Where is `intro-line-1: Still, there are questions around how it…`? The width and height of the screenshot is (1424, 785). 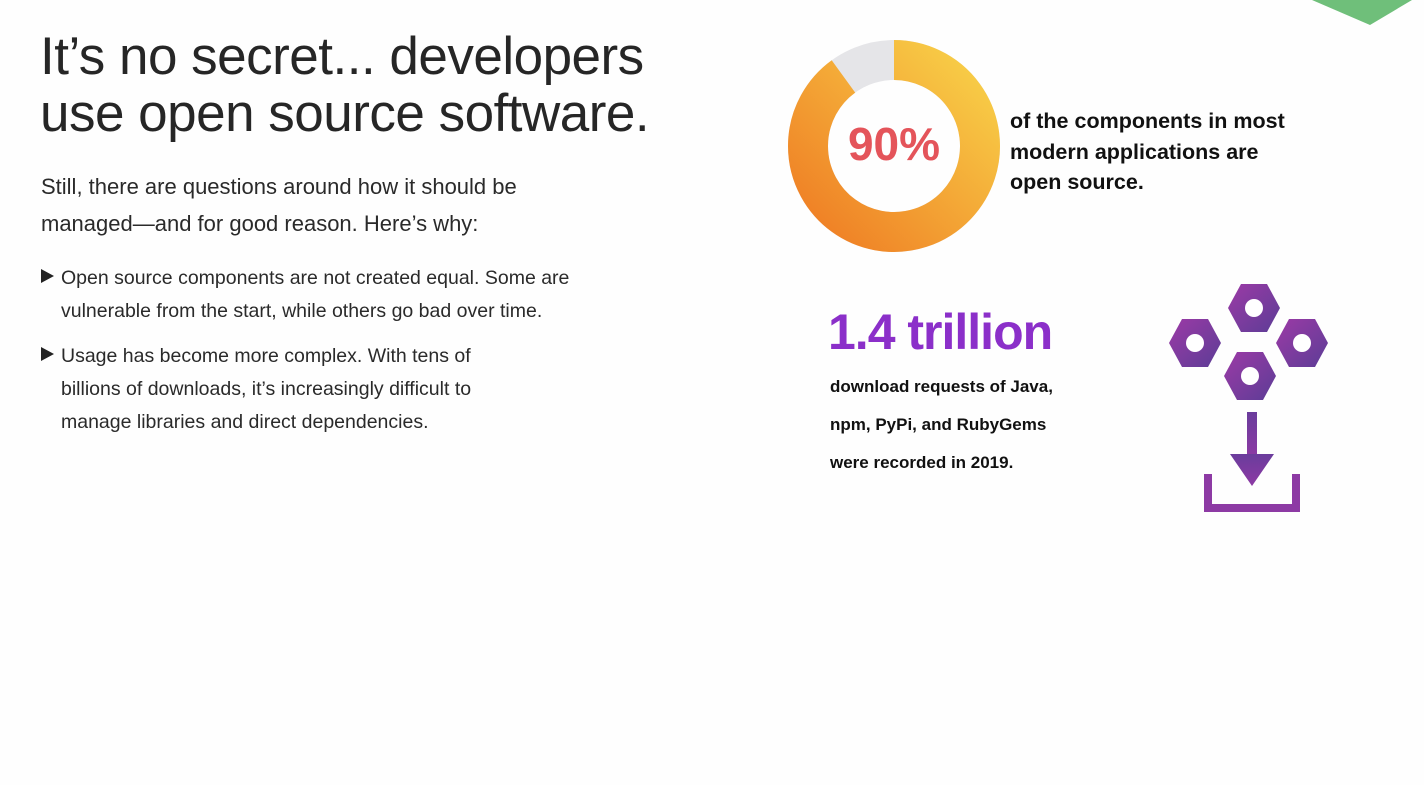 intro-line-1: Still, there are questions around how it… is located at coordinates (279, 186).